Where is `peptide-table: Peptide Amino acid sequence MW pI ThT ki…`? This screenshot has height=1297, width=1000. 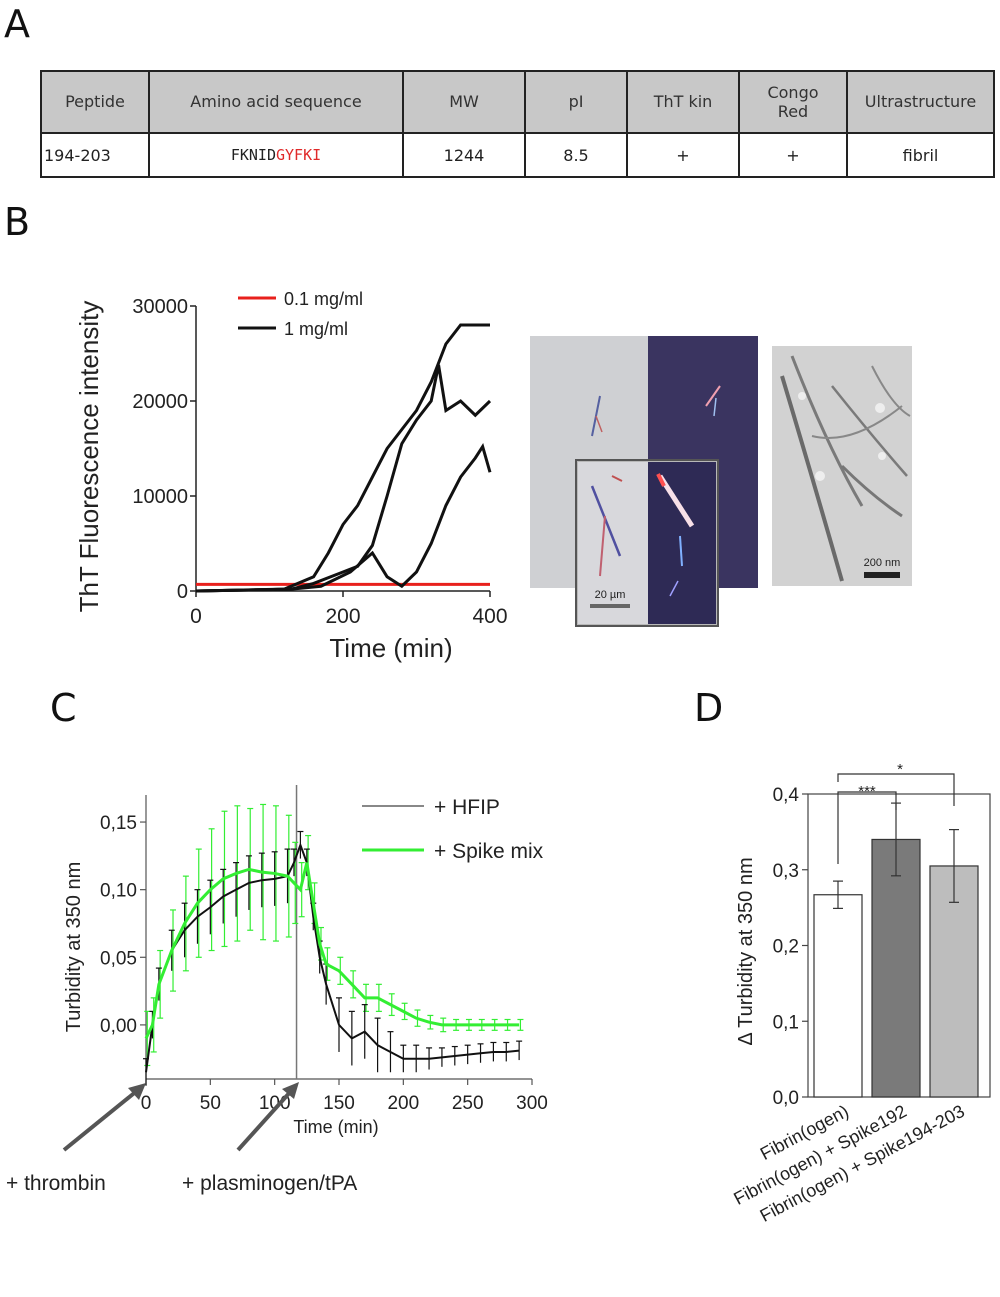 peptide-table: Peptide Amino acid sequence MW pI ThT ki… is located at coordinates (517, 124).